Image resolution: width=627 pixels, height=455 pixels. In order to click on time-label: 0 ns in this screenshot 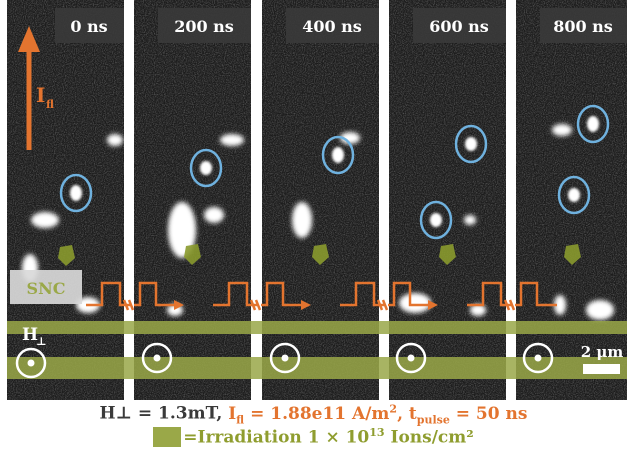, I will do `click(88, 26)`.